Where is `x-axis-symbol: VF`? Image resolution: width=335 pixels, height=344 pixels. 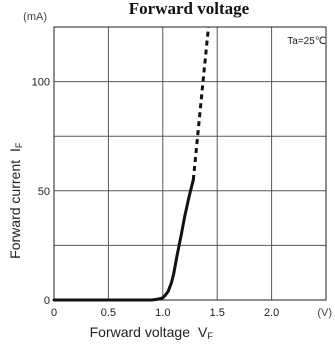 x-axis-symbol: VF is located at coordinates (205, 332).